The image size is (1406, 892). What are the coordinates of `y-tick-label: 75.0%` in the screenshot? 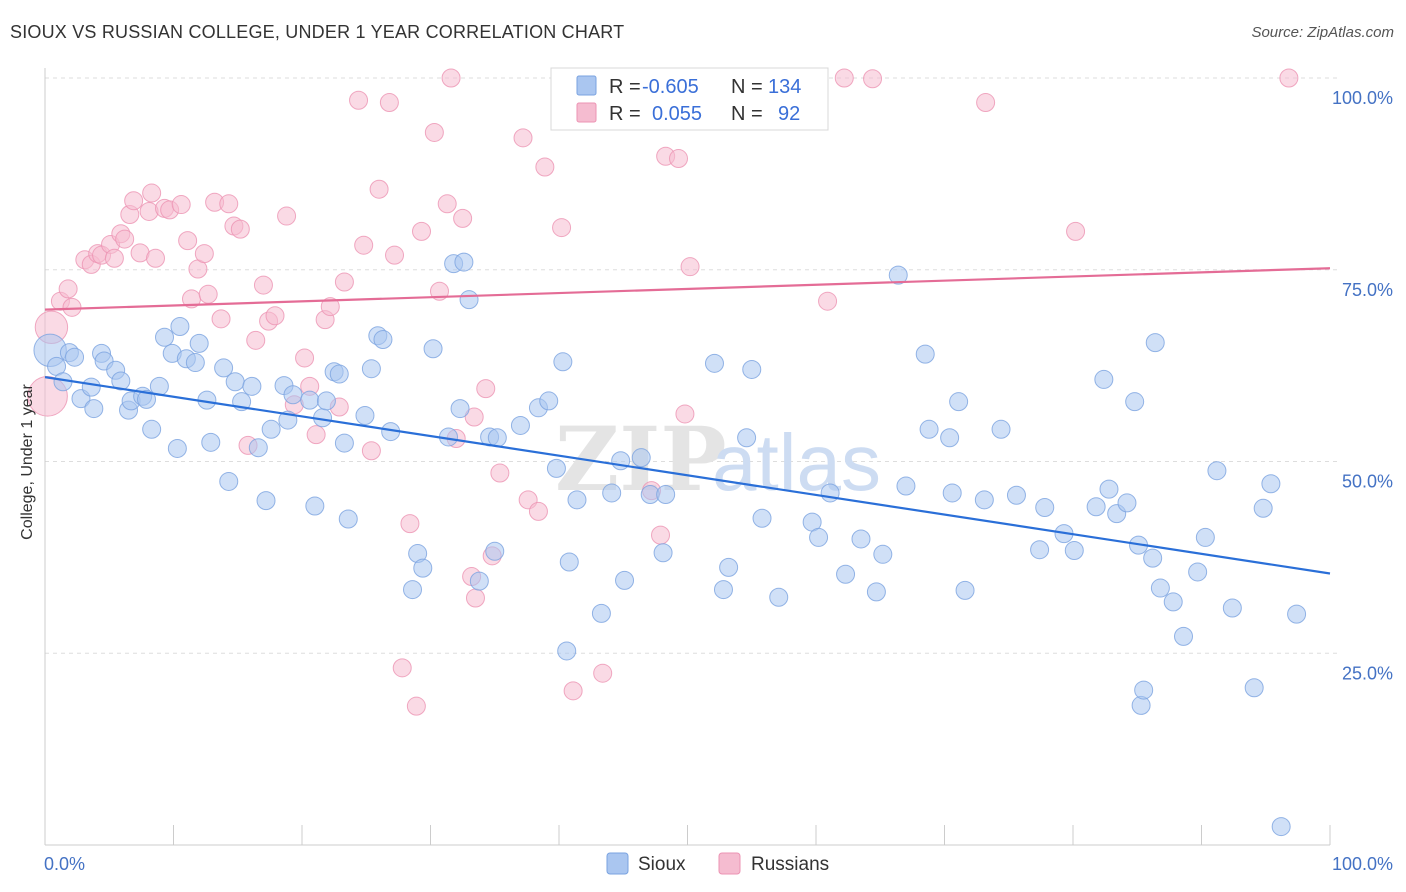 It's located at (1367, 290).